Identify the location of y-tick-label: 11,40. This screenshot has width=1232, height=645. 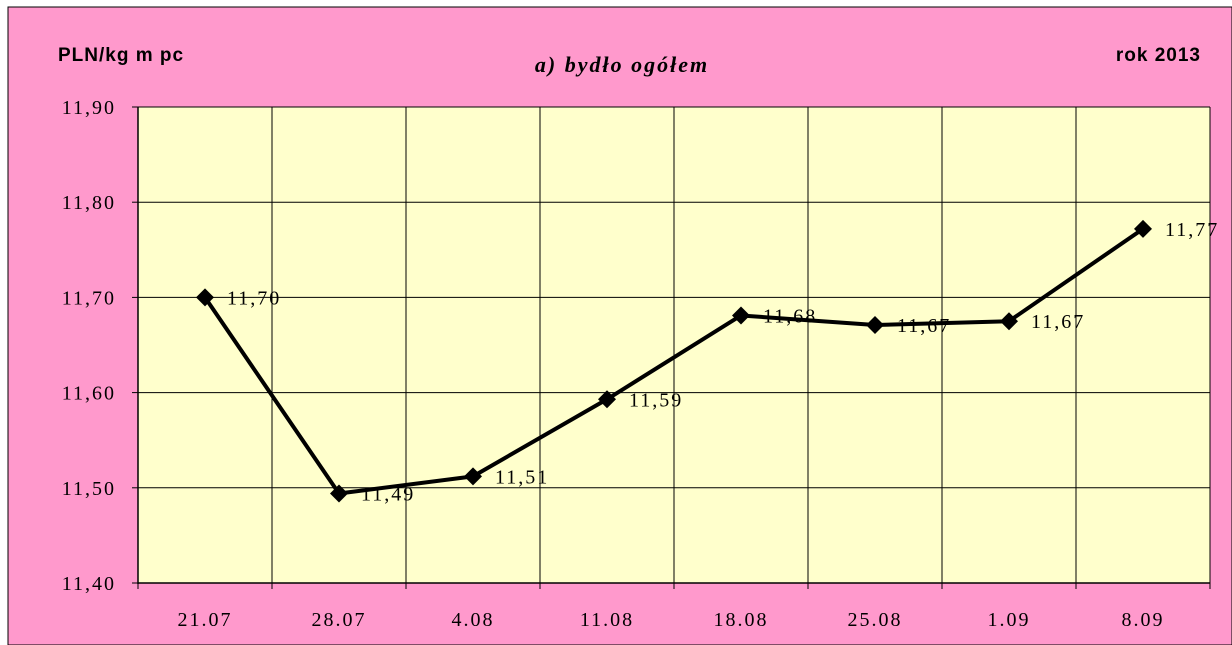
(89, 584).